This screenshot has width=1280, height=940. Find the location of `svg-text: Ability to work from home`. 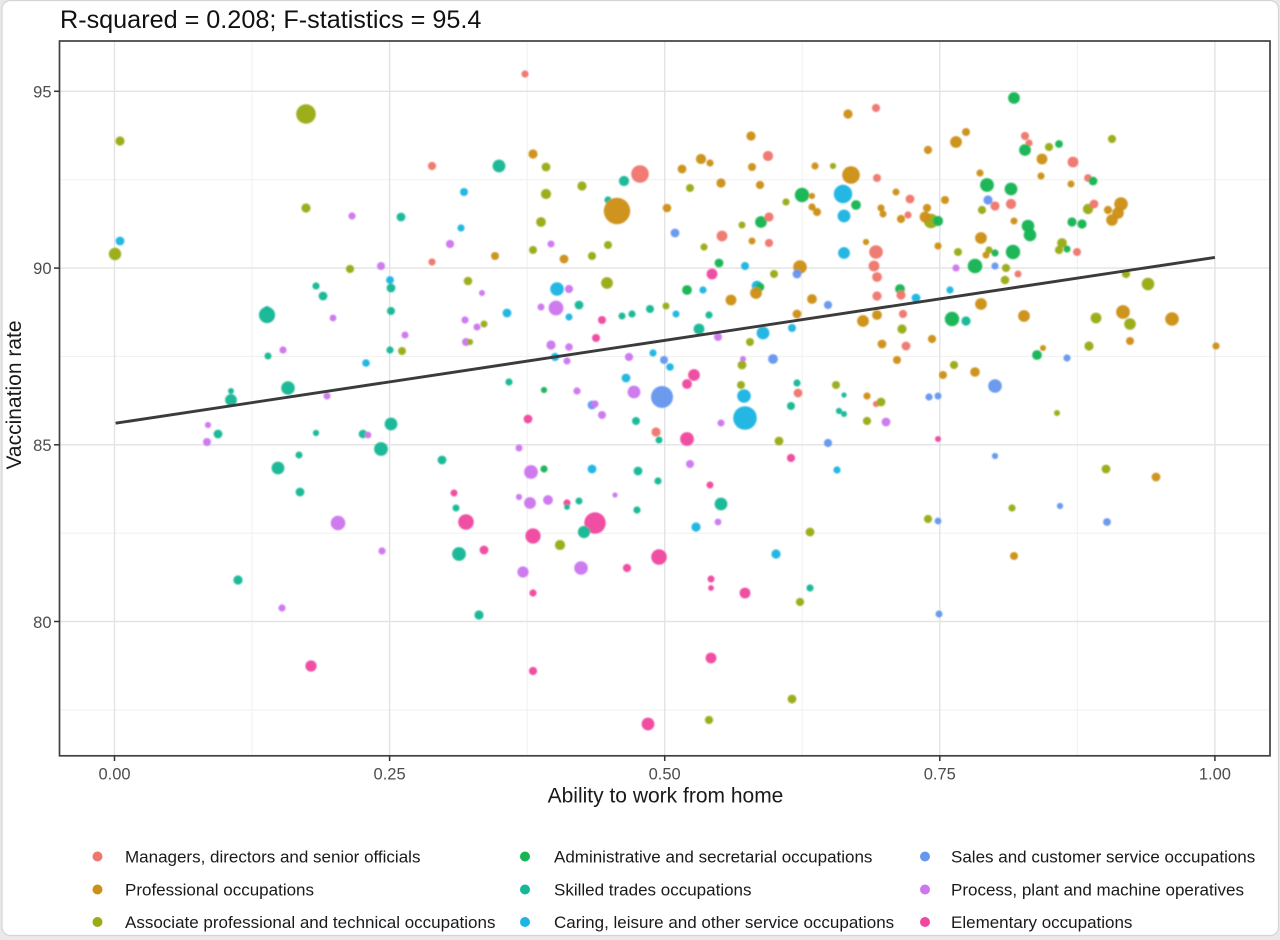

svg-text: Ability to work from home is located at coordinates (666, 796).